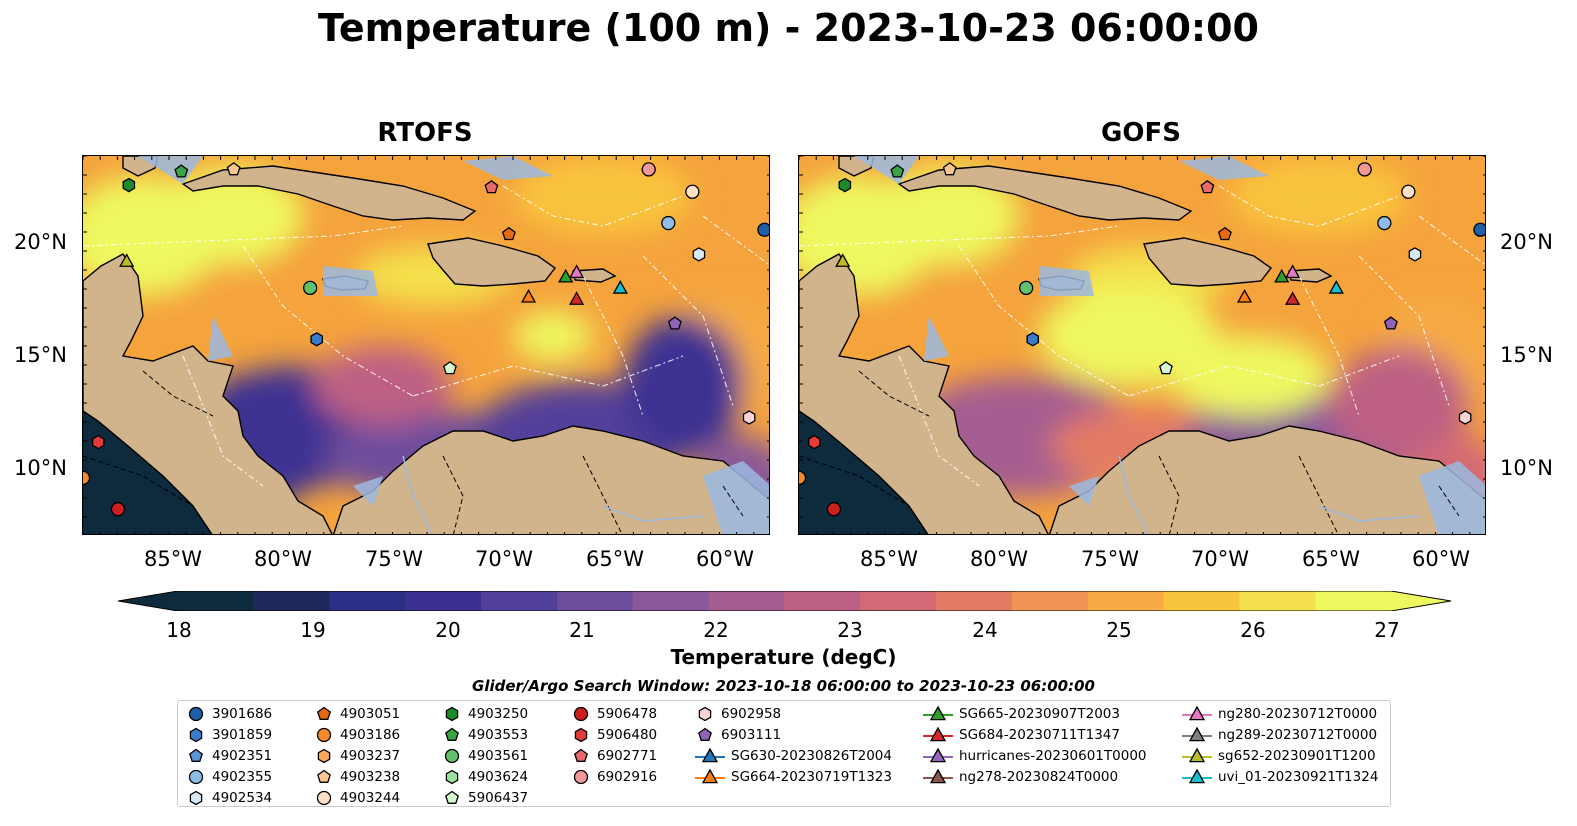 Image resolution: width=1577 pixels, height=826 pixels. What do you see at coordinates (811, 777) in the screenshot?
I see `legend-label: SG664-20230719T1323` at bounding box center [811, 777].